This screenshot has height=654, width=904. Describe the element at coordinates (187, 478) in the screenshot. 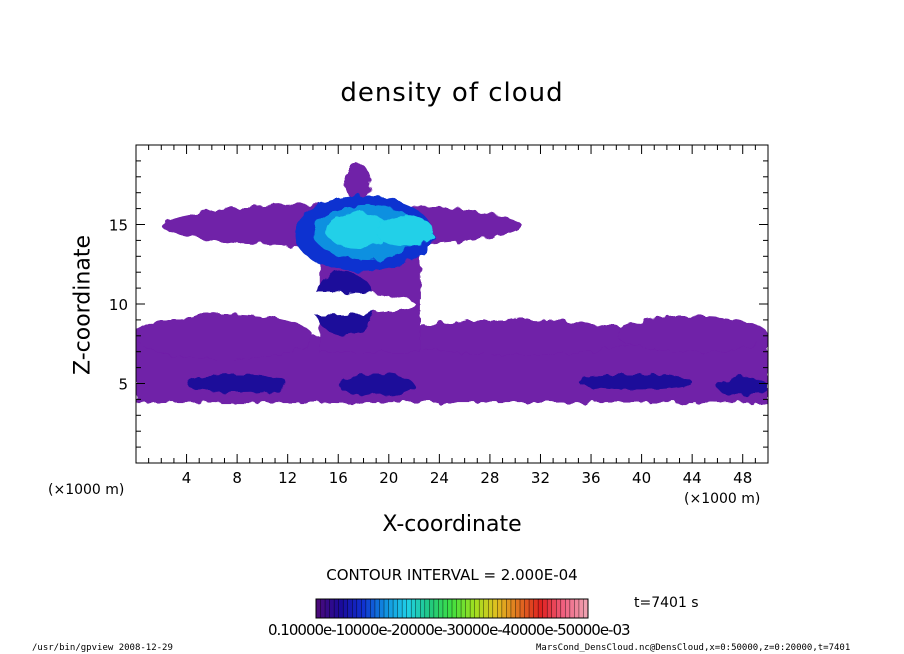

I see `x-tick-label: 4` at that location.